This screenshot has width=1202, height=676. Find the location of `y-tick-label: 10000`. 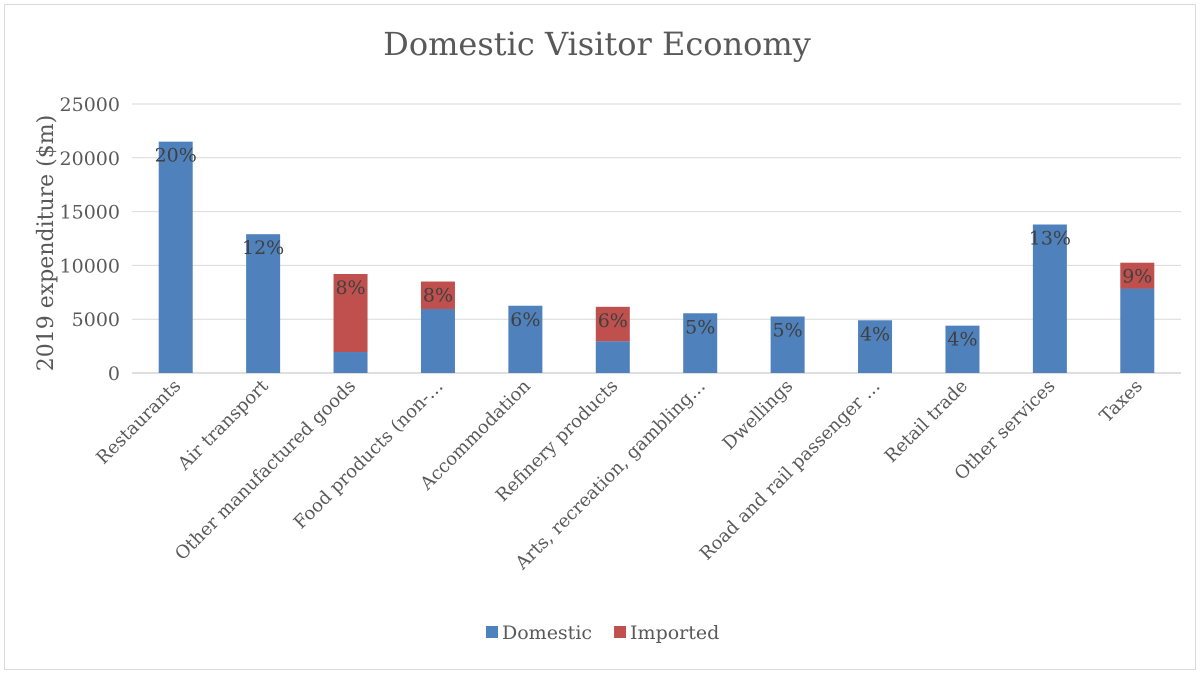

y-tick-label: 10000 is located at coordinates (90, 266).